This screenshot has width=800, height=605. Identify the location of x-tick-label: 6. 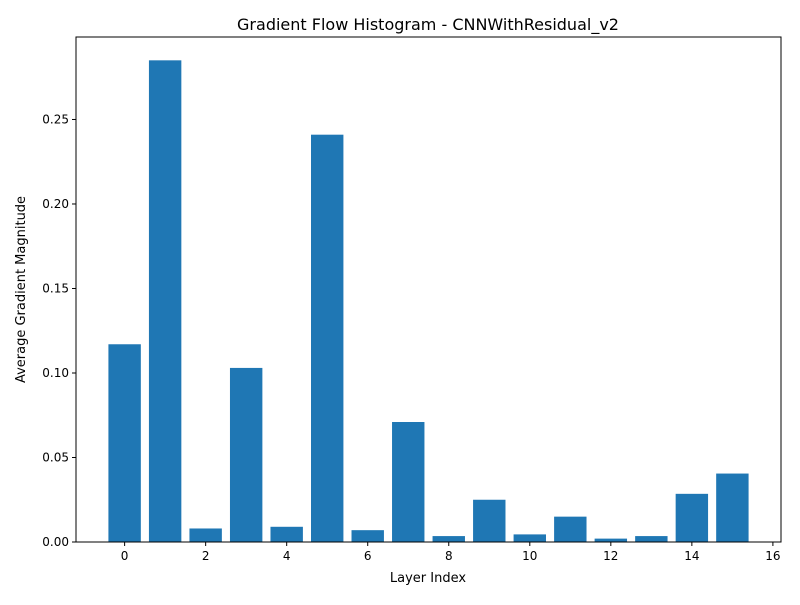
(368, 556).